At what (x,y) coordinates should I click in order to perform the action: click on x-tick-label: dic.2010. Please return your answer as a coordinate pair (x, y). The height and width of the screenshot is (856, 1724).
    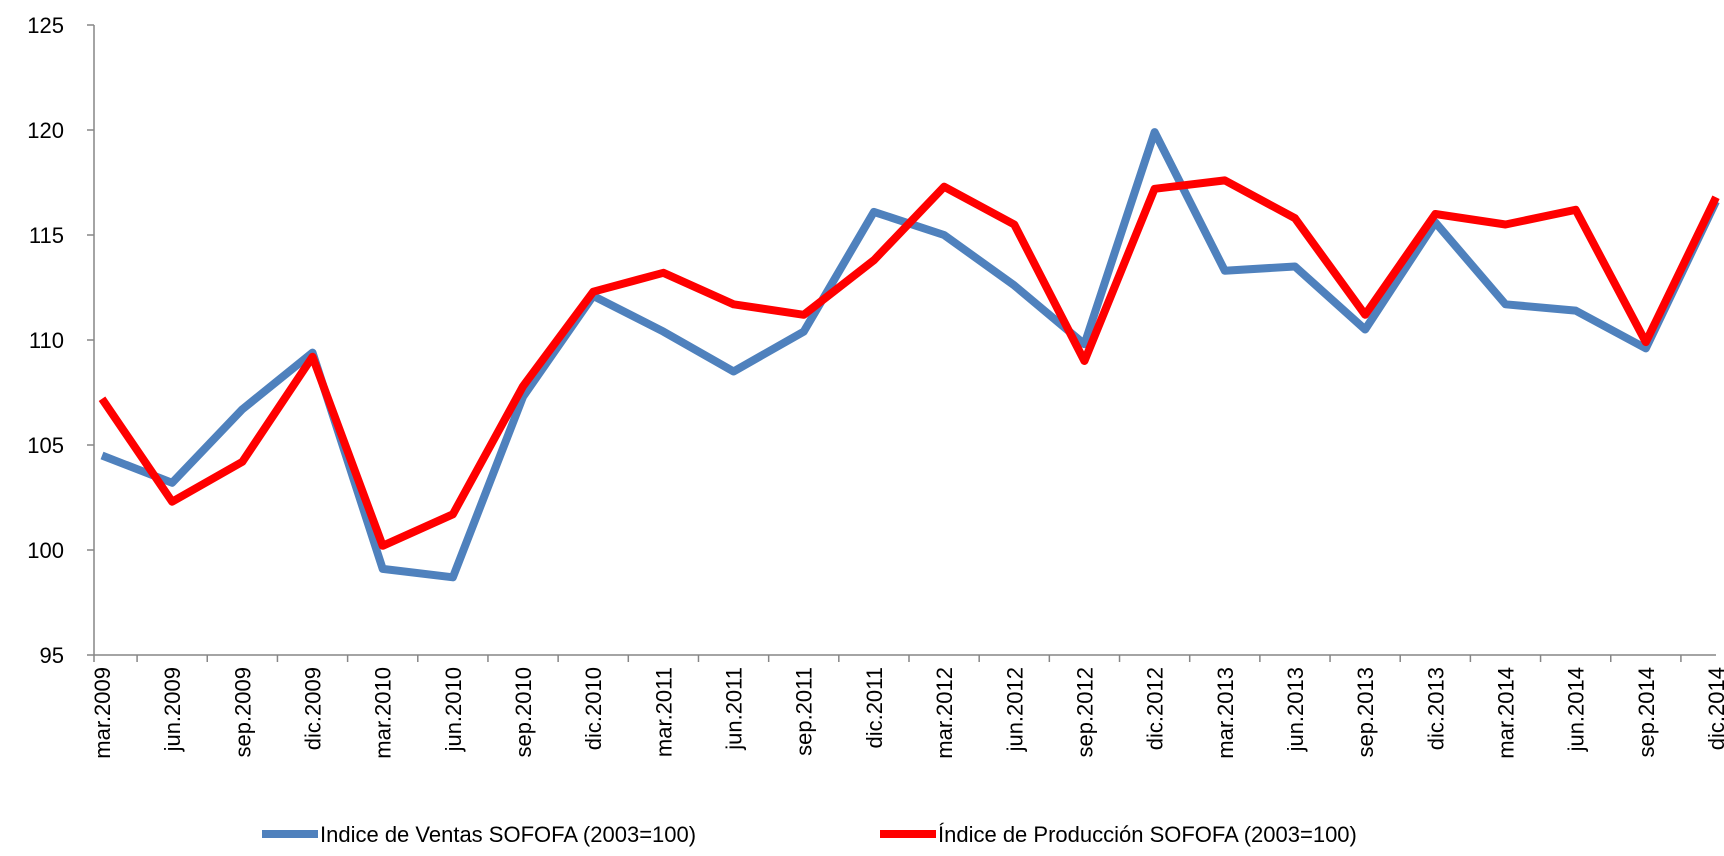
    Looking at the image, I should click on (593, 708).